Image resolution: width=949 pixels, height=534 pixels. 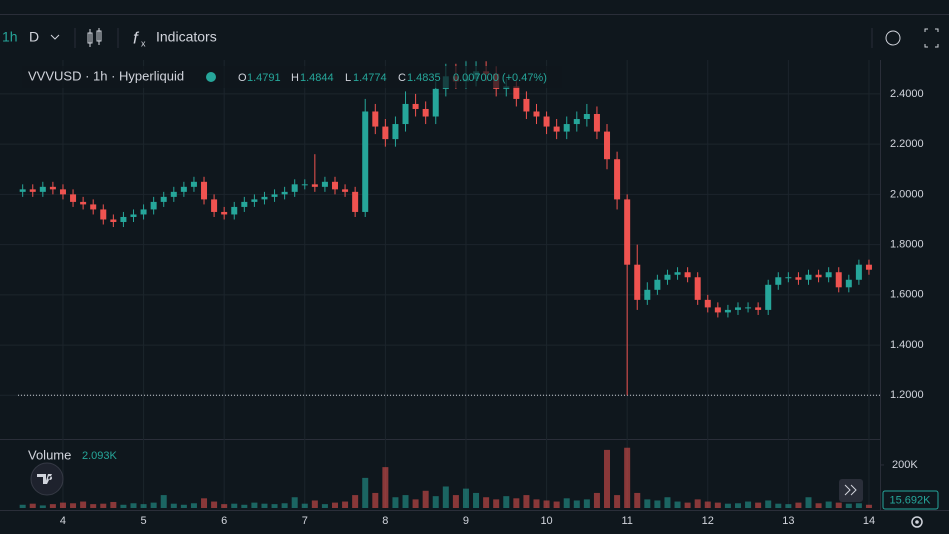 I want to click on legend-close-label: C, so click(x=402, y=78).